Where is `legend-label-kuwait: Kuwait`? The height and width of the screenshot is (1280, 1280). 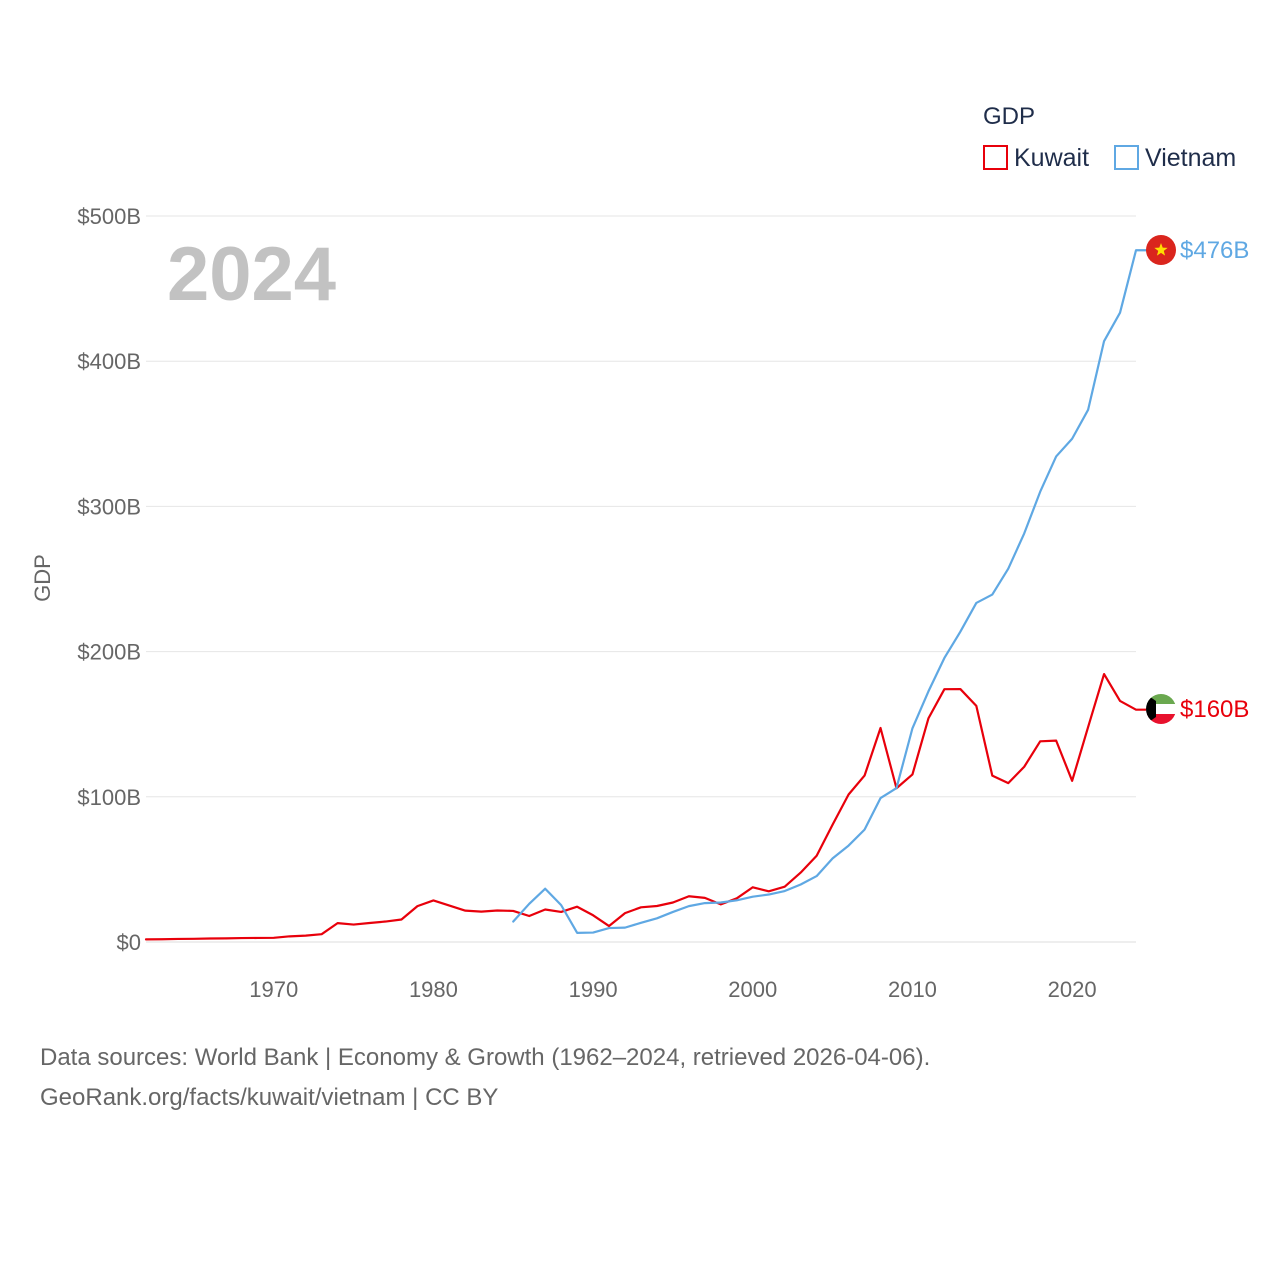 legend-label-kuwait: Kuwait is located at coordinates (1051, 158).